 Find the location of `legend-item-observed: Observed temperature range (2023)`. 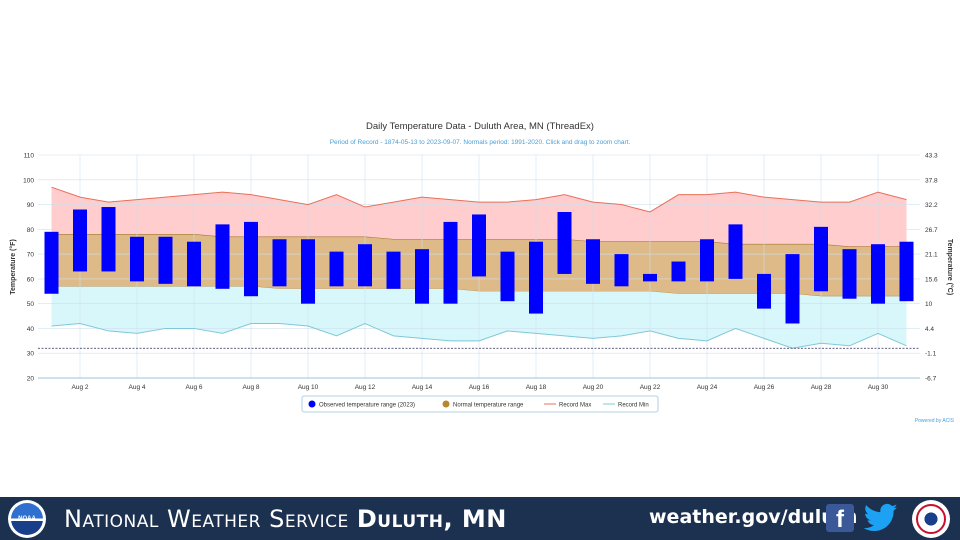

legend-item-observed: Observed temperature range (2023) is located at coordinates (362, 404).